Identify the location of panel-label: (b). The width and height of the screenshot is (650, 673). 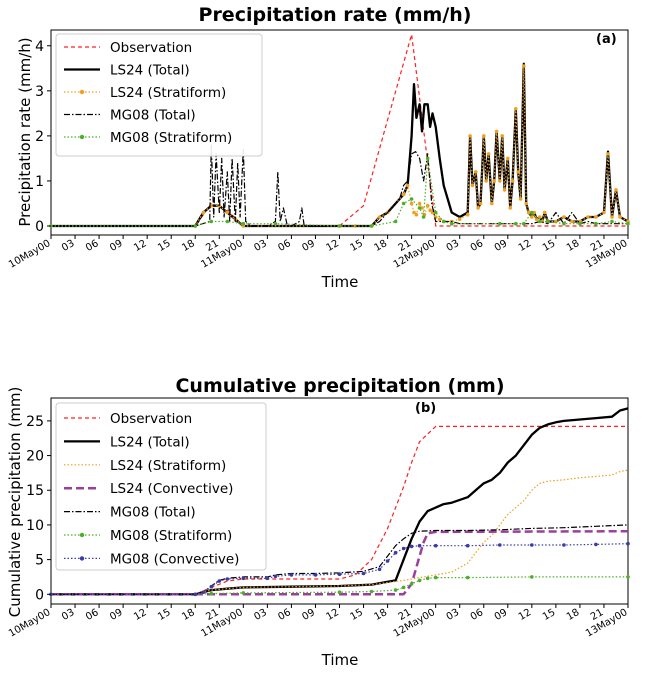
(425, 408).